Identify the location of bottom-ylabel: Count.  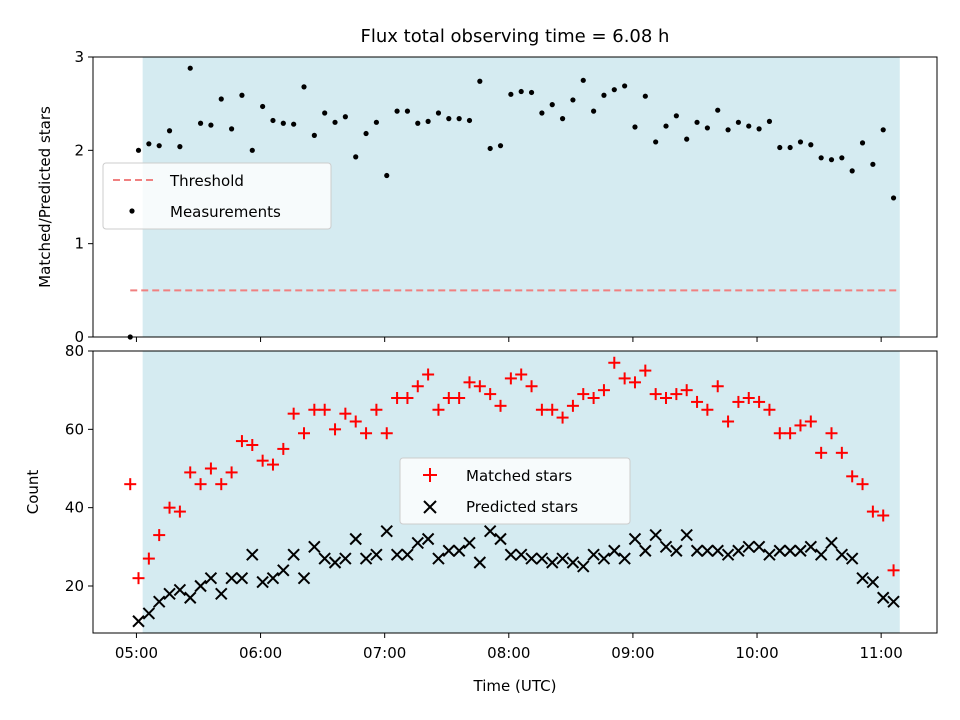
(33, 492).